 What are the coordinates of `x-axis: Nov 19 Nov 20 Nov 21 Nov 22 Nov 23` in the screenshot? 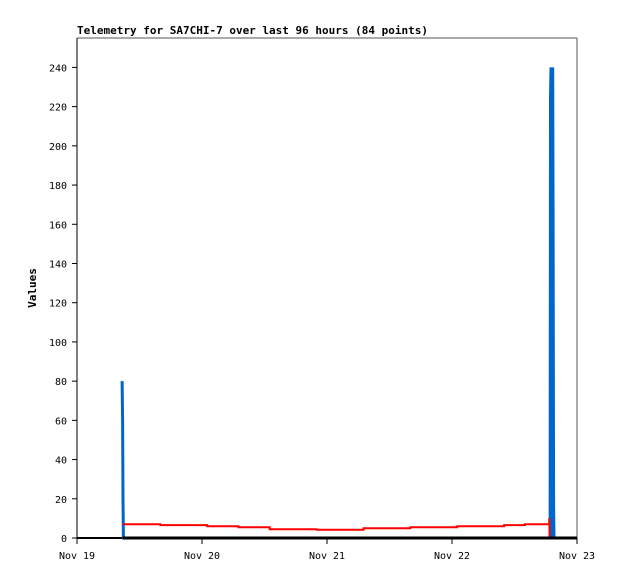 It's located at (327, 550).